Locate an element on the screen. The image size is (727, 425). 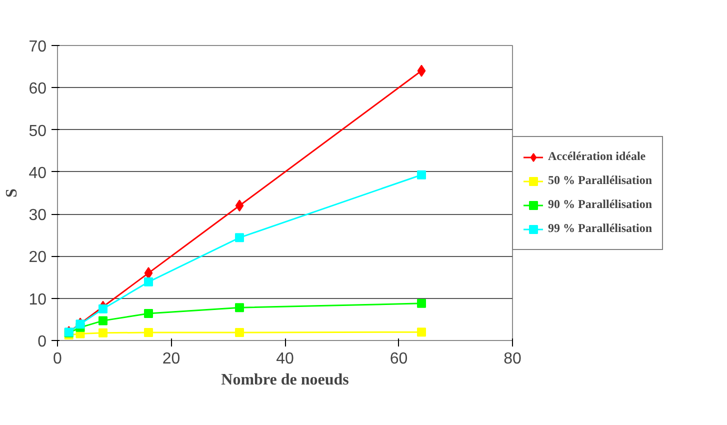
y-tick-label: 20 is located at coordinates (37, 257).